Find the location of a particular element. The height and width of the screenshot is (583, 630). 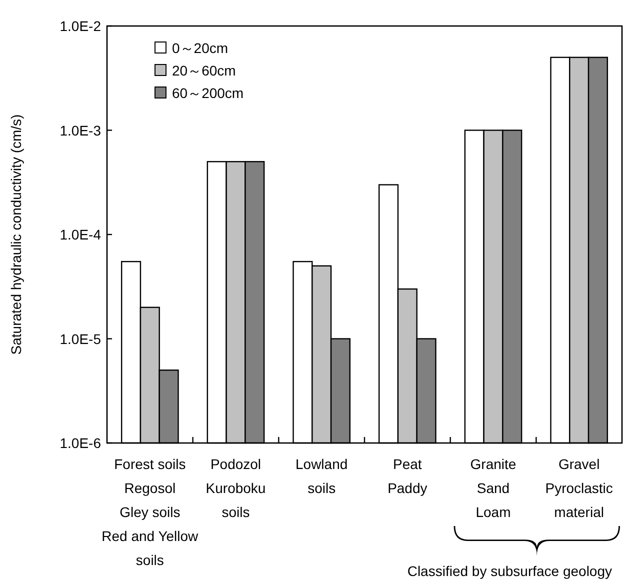

x-tick-label: Peat Paddy is located at coordinates (408, 476).